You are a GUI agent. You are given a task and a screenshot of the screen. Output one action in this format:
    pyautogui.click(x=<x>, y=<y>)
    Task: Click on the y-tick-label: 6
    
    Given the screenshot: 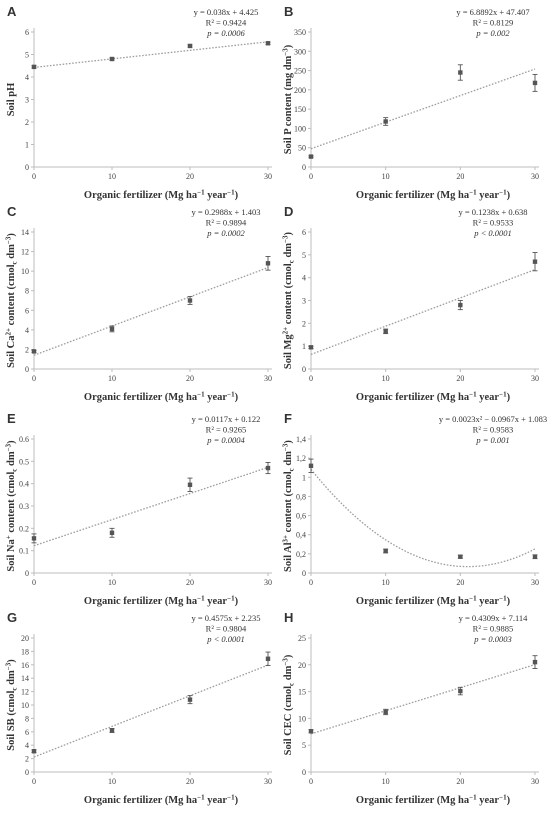 What is the action you would take?
    pyautogui.click(x=27, y=310)
    